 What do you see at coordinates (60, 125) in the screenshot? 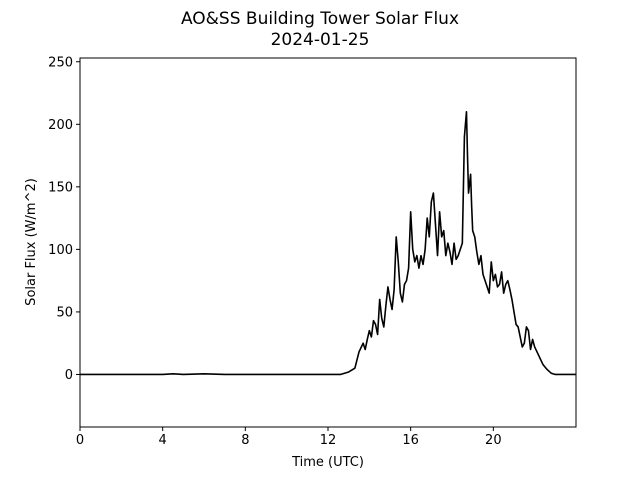
I see `y-tick-label: 200` at bounding box center [60, 125].